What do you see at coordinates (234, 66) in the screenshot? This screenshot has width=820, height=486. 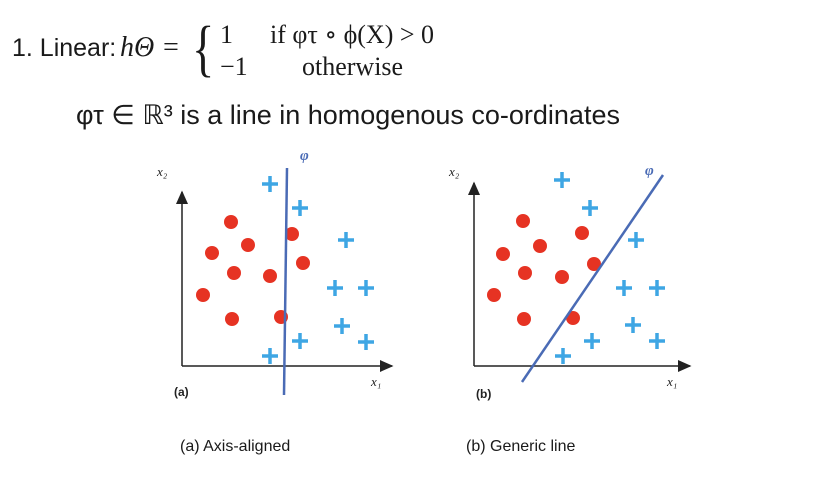 I see `case2-value: −1` at bounding box center [234, 66].